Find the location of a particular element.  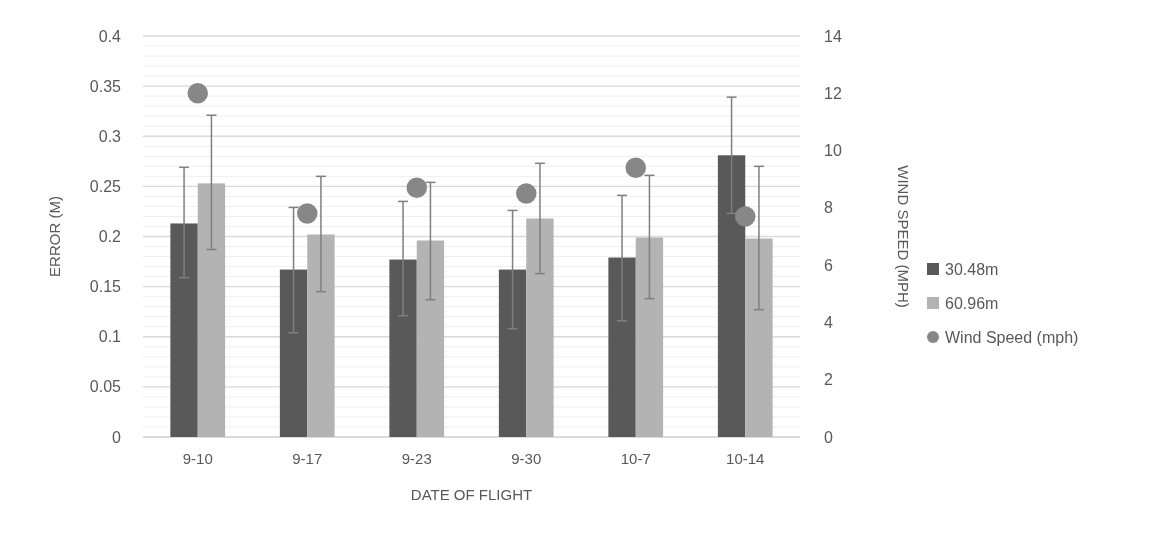

y-tick-label: 0.4 is located at coordinates (110, 36).